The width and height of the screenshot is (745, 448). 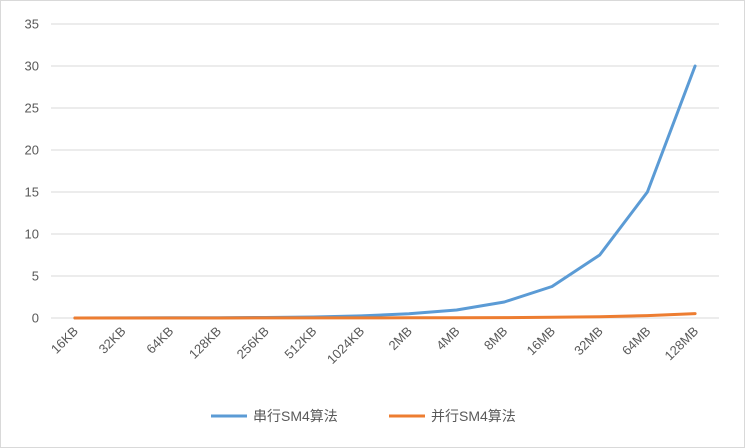 What do you see at coordinates (64, 340) in the screenshot?
I see `x-tick-label: 16KB` at bounding box center [64, 340].